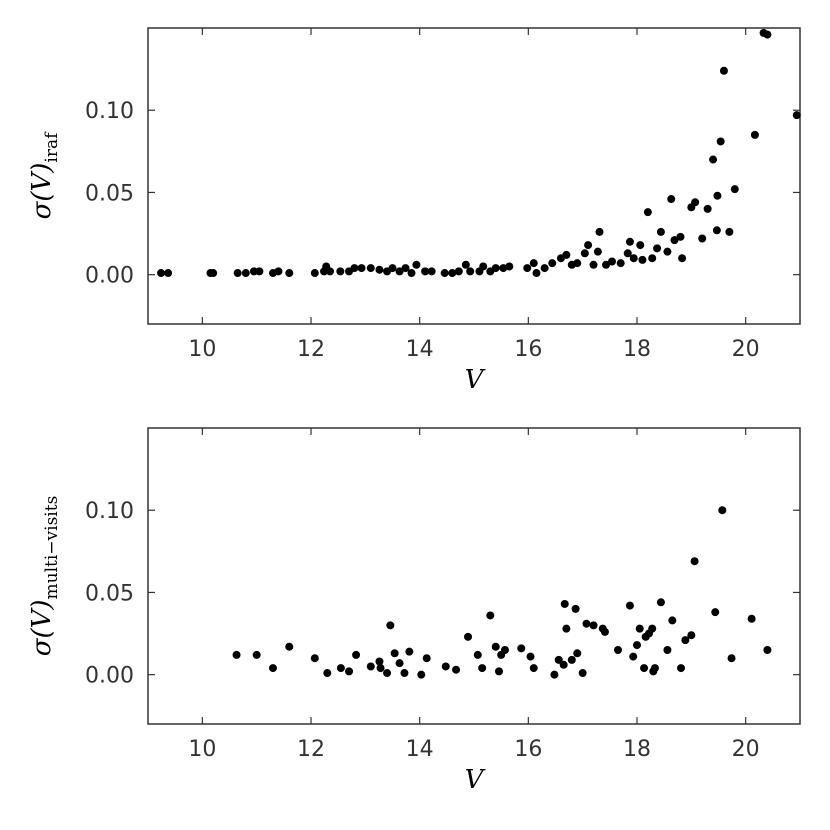  Describe the element at coordinates (420, 349) in the screenshot. I see `x-tick-label: 14` at that location.